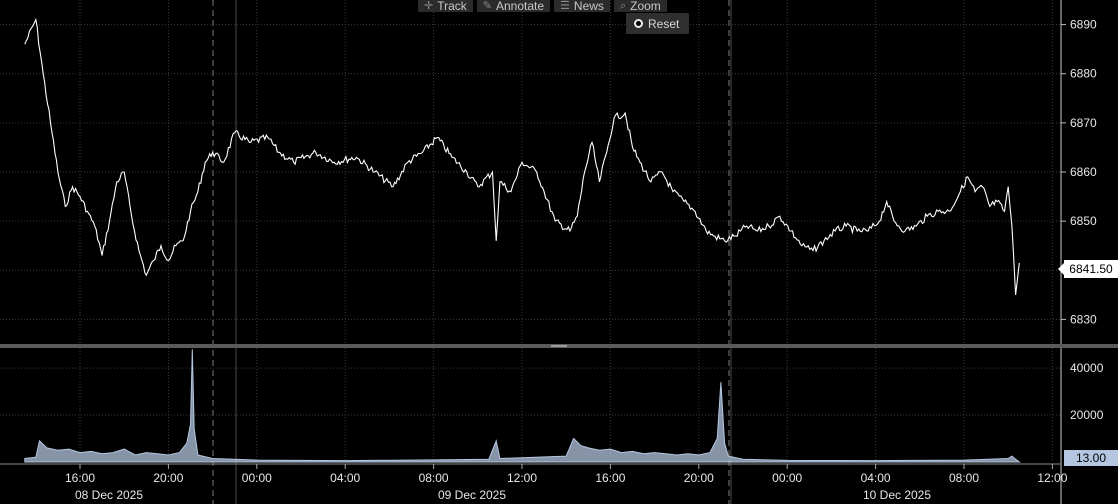 The image size is (1118, 504). I want to click on annotate-button: ✎ Annotate, so click(513, 6).